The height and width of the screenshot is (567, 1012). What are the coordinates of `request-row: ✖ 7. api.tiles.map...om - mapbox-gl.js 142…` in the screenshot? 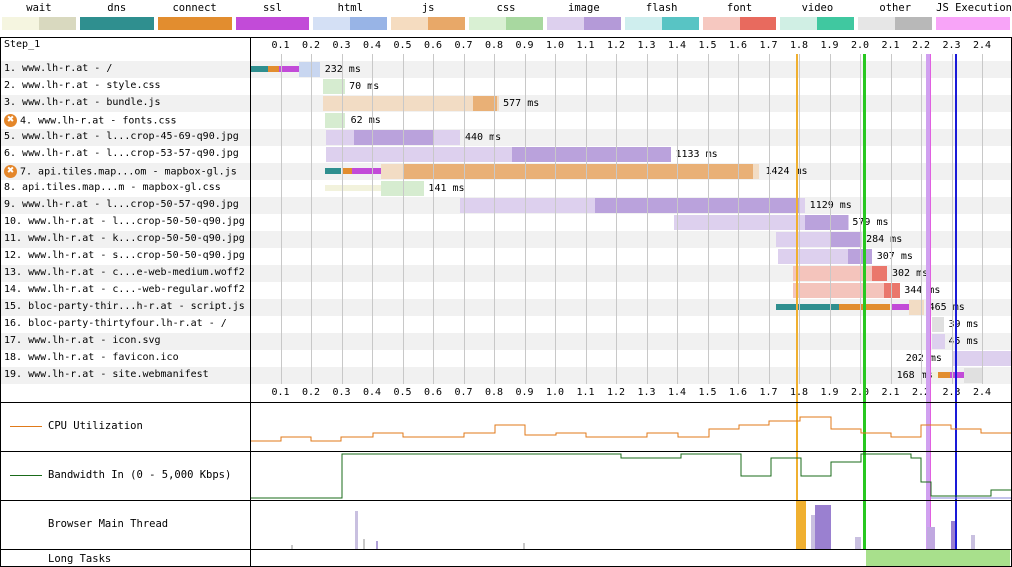 It's located at (506, 171).